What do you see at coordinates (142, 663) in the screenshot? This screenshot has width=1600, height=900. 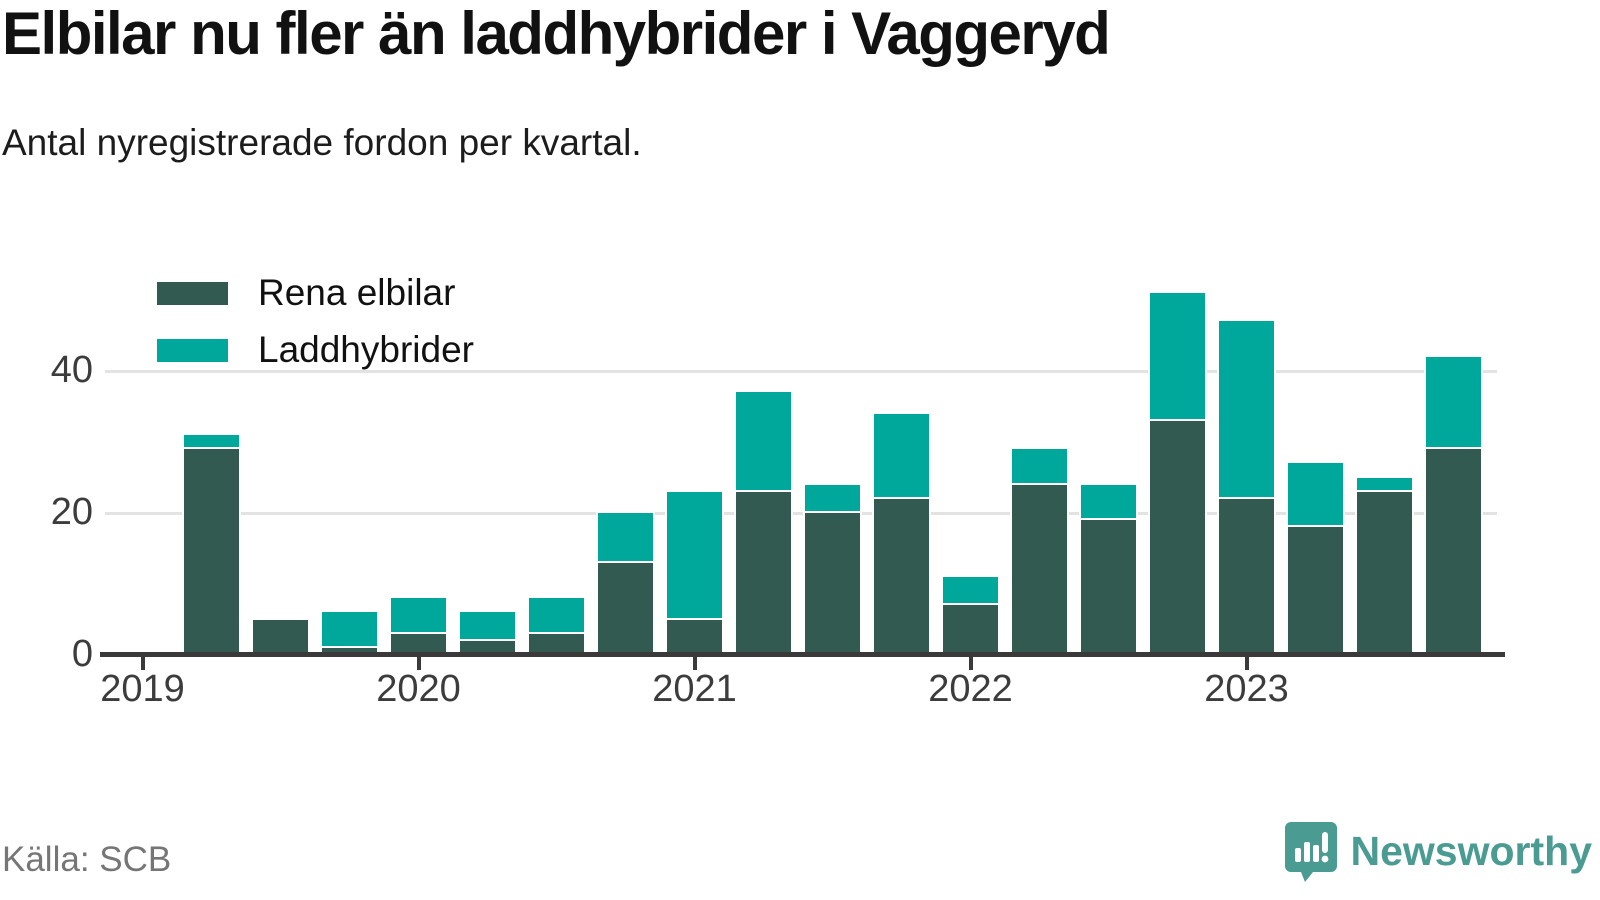 I see `x-tick-2019` at bounding box center [142, 663].